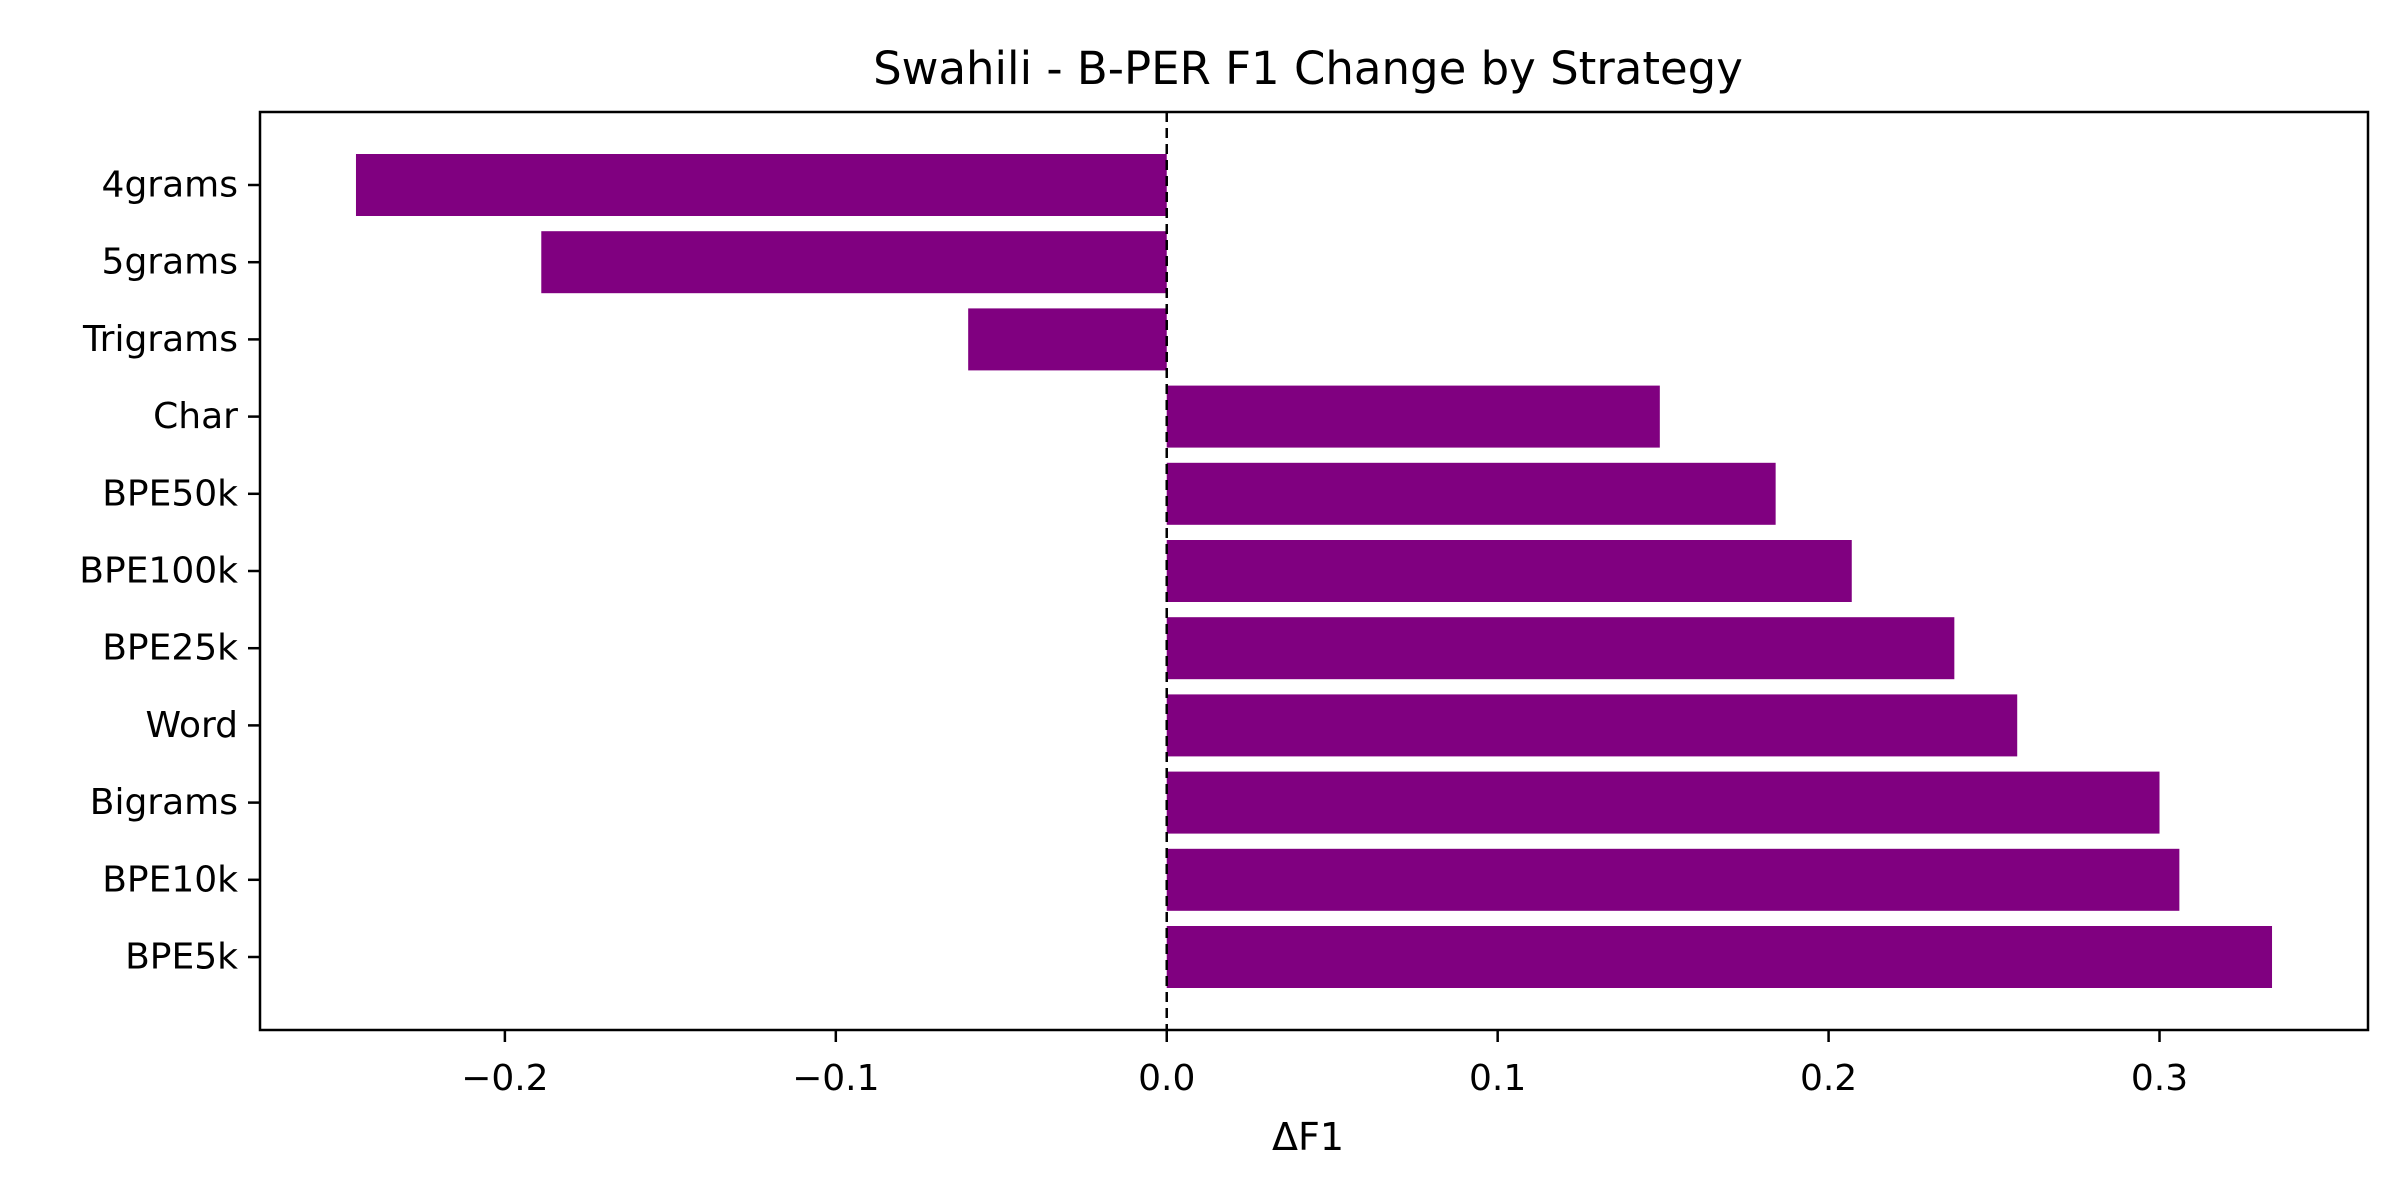 The image size is (2400, 1204). I want to click on y-tick-label-bpe5k: BPE5k, so click(181, 957).